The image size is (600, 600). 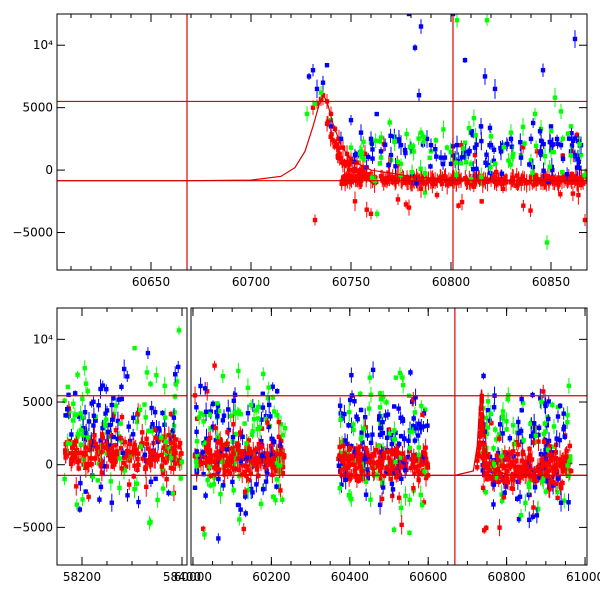 I want to click on bottom-left-data-points, so click(x=123, y=427).